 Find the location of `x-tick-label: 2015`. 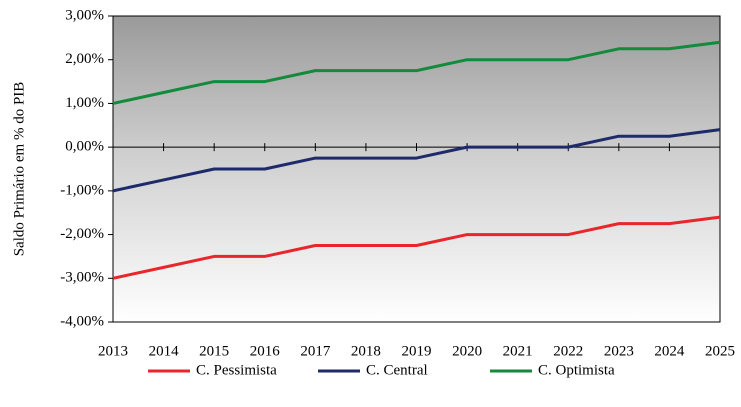

x-tick-label: 2015 is located at coordinates (214, 351).